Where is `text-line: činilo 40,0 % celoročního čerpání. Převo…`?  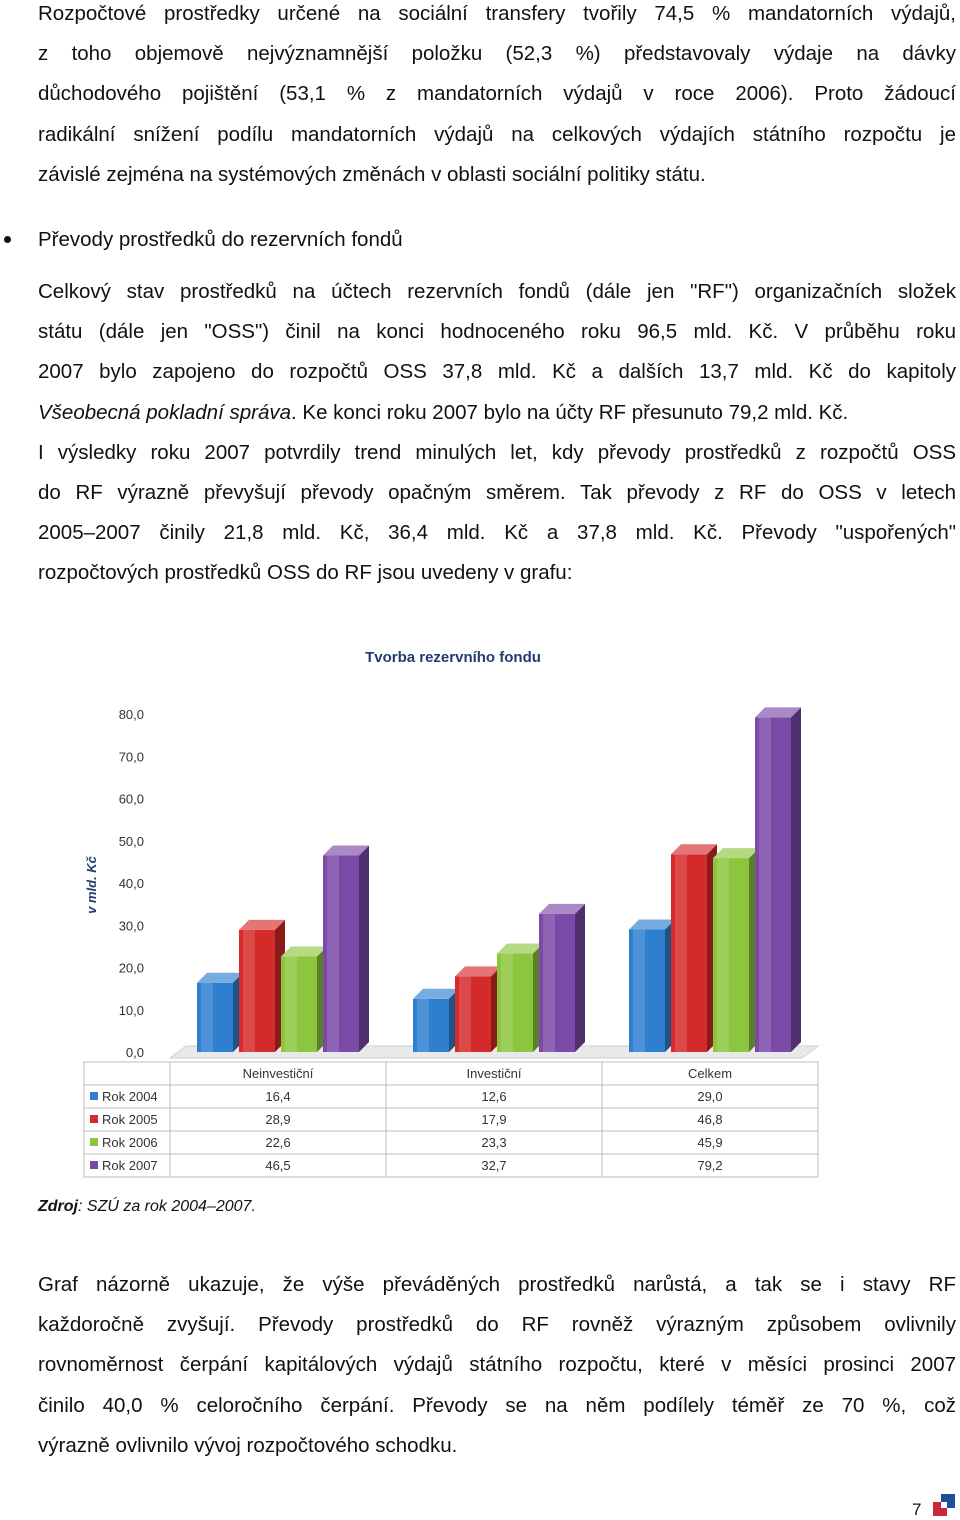
text-line: činilo 40,0 % celoročního čerpání. Převo… is located at coordinates (497, 1405).